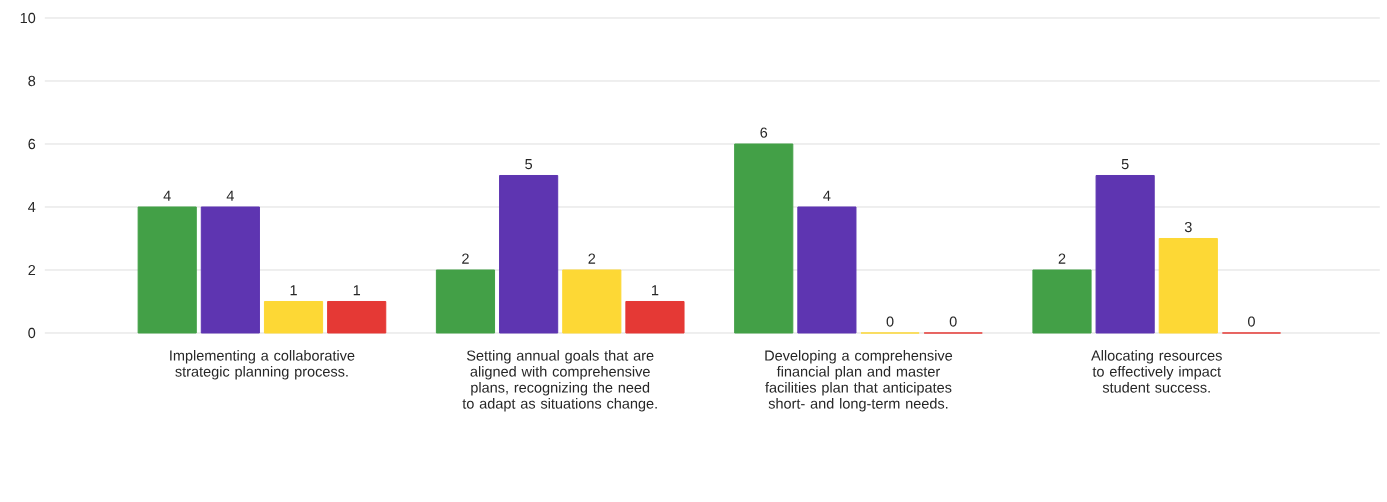  What do you see at coordinates (32, 144) in the screenshot?
I see `y-tick-label: 6` at bounding box center [32, 144].